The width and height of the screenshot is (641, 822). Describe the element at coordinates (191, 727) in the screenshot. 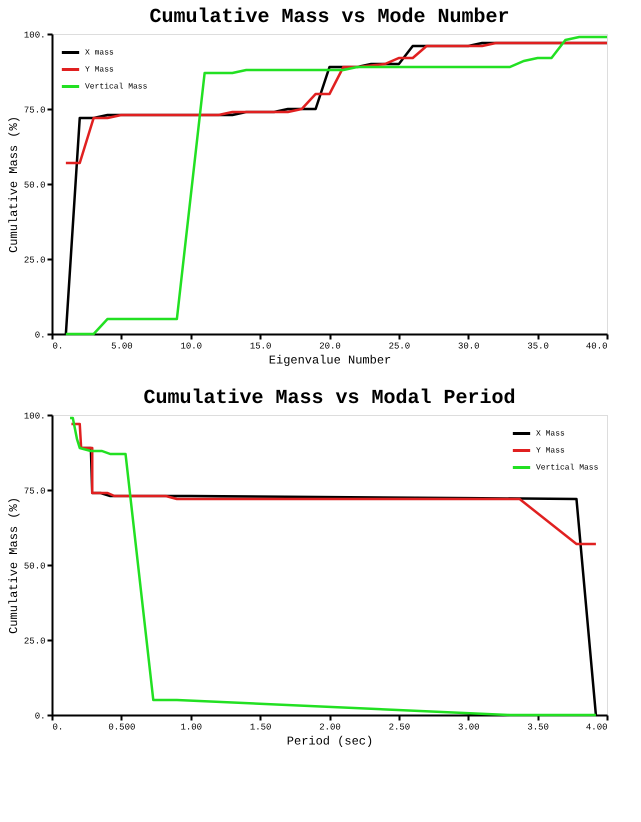

I see `x-tick-label: 1.00` at that location.